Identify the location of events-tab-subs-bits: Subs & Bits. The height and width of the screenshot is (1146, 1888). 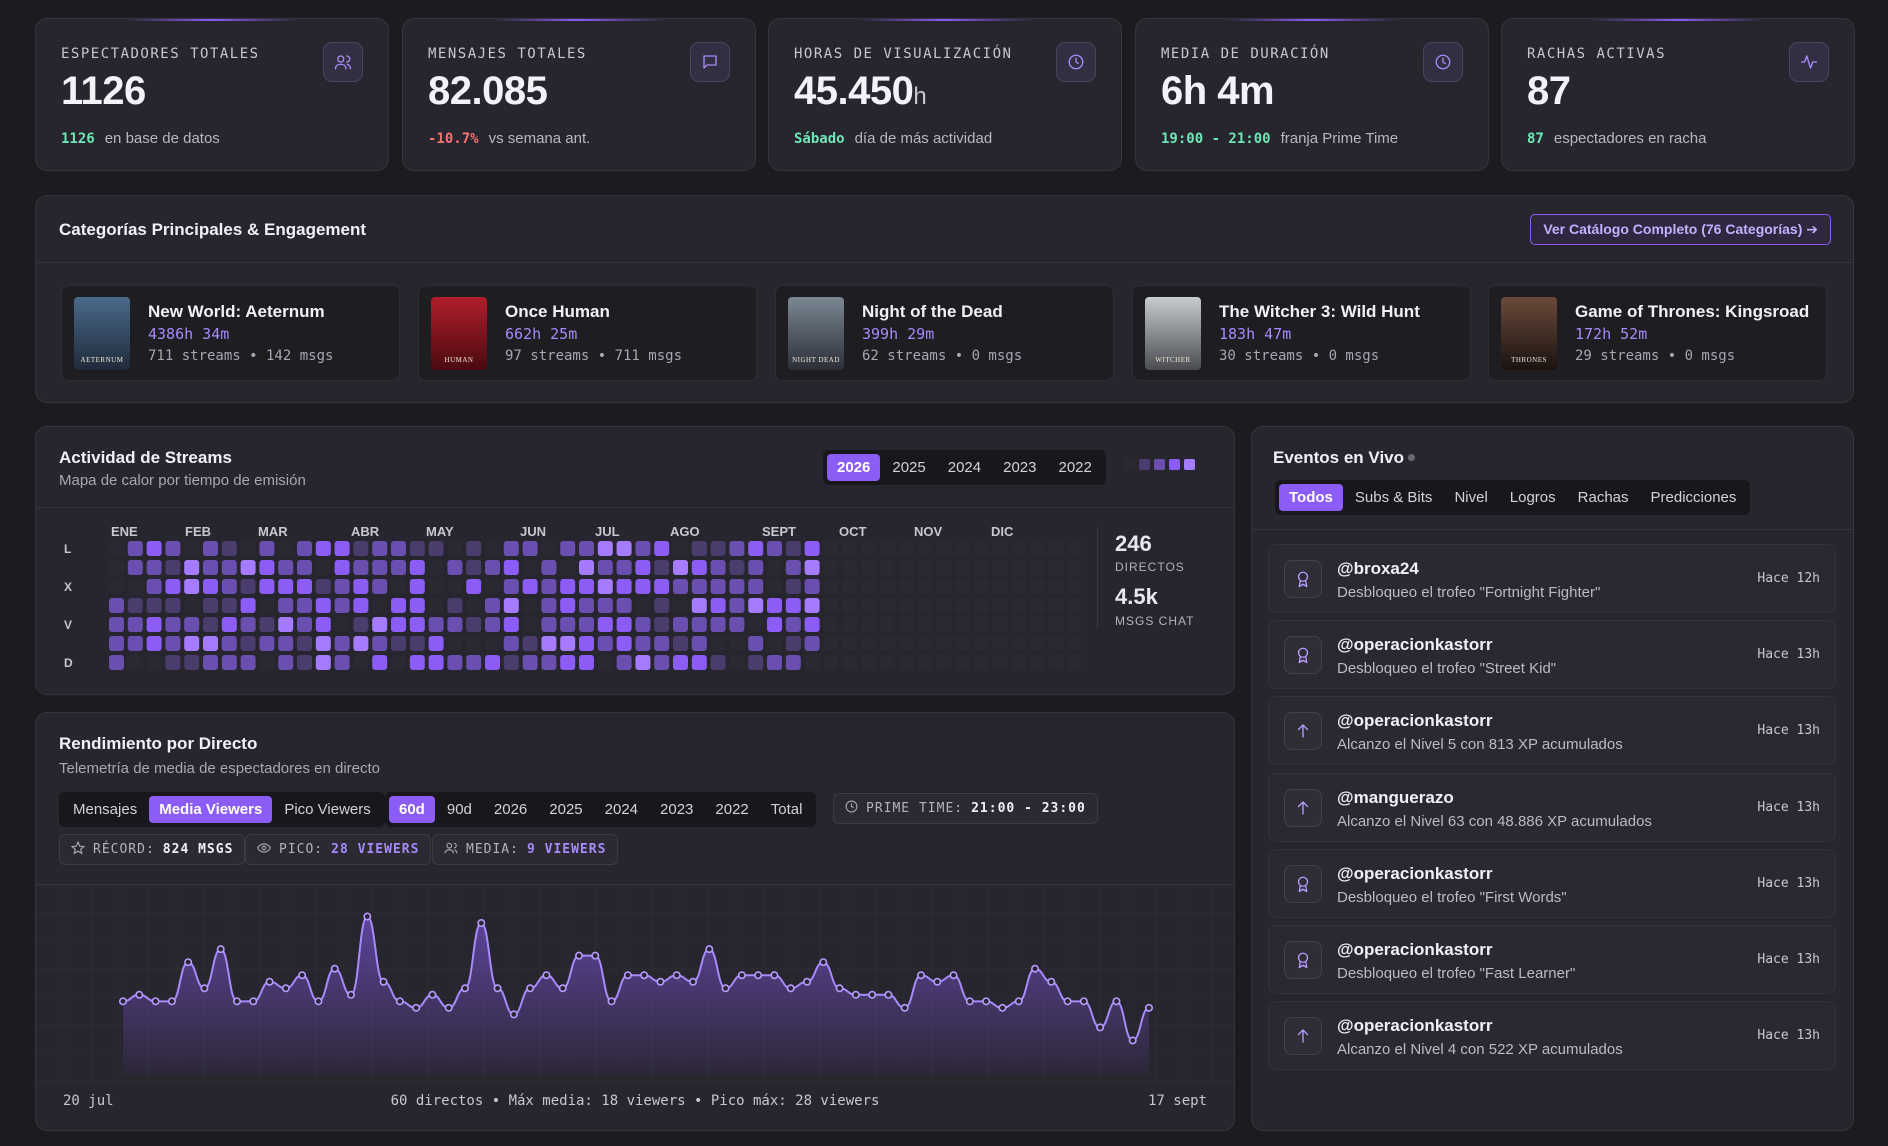
(1393, 497).